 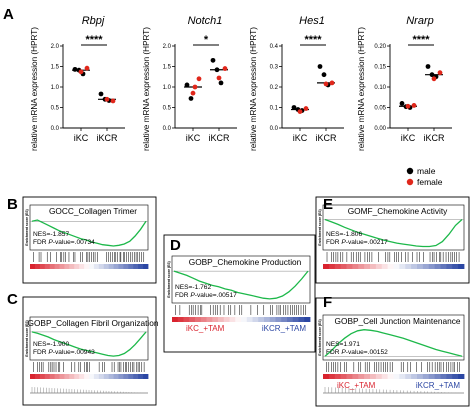 What do you see at coordinates (426, 171) in the screenshot?
I see `legend-label-male: male` at bounding box center [426, 171].